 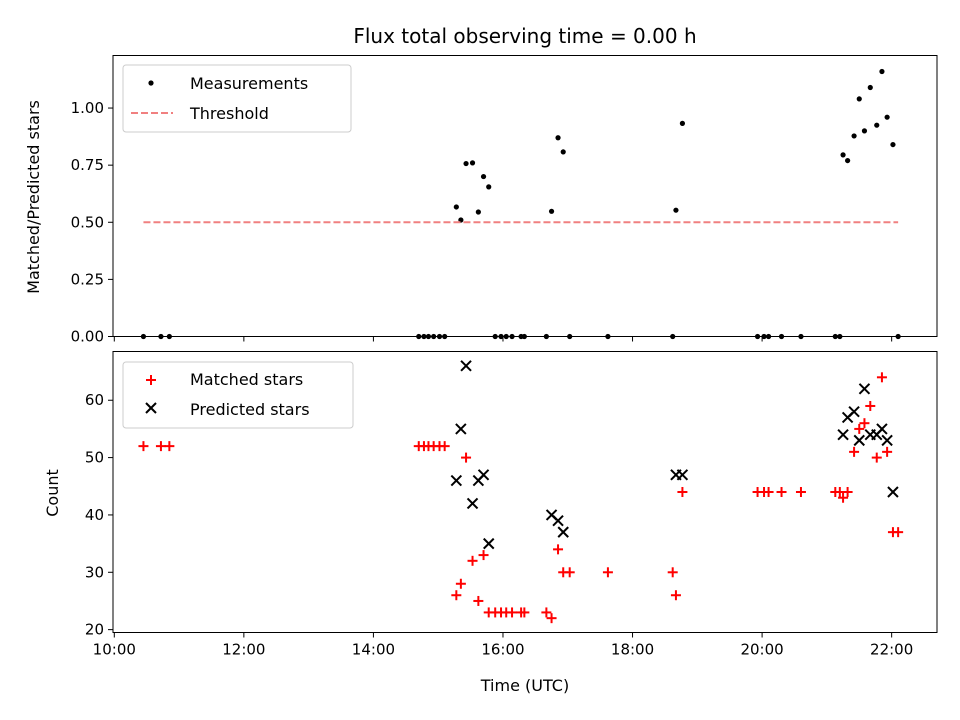 What do you see at coordinates (249, 83) in the screenshot?
I see `legend-measurements-label: Measurements` at bounding box center [249, 83].